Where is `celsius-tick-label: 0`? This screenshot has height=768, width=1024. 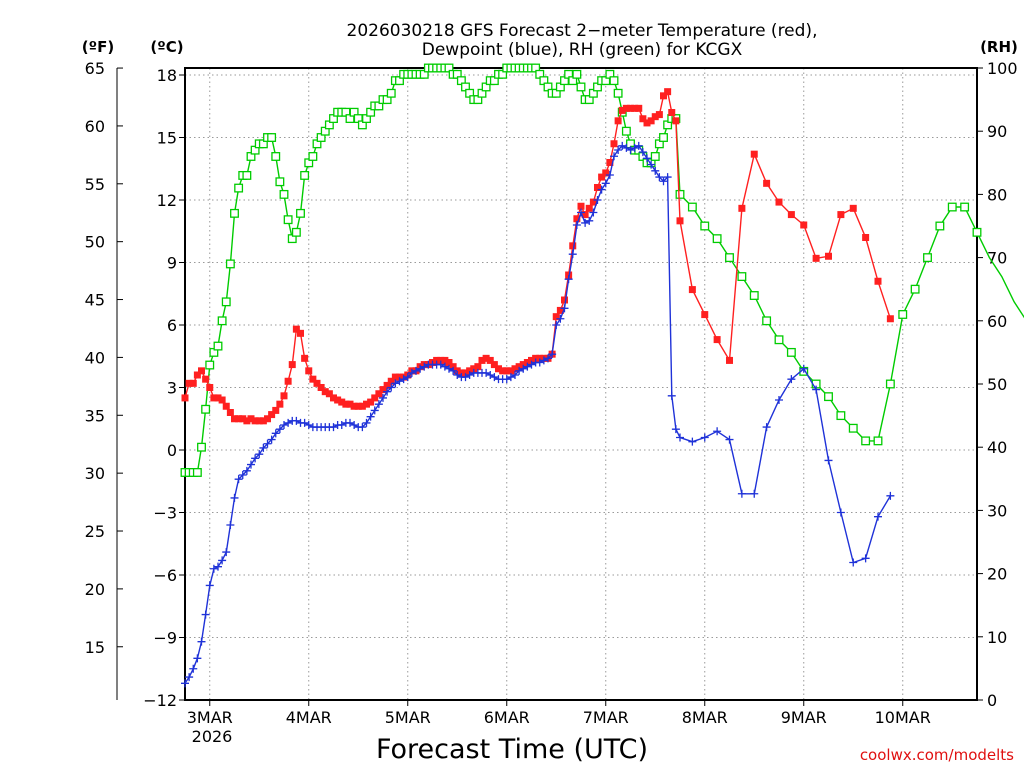 celsius-tick-label: 0 is located at coordinates (172, 450).